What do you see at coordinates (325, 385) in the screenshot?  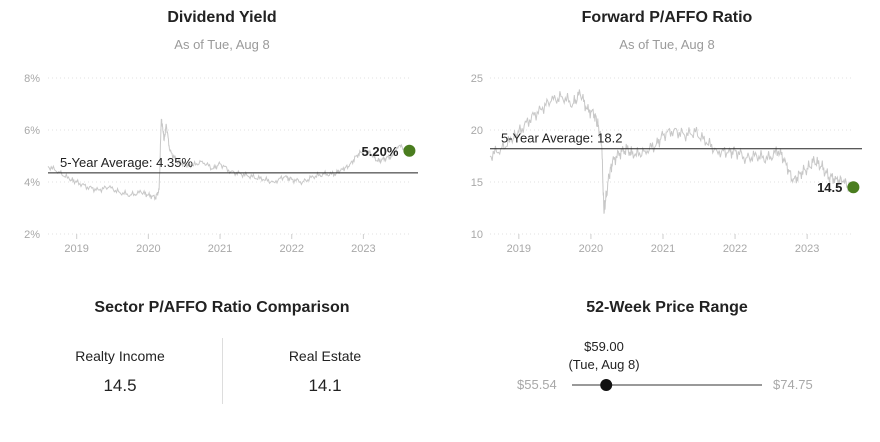 I see `sector-right-value: 14.1` at bounding box center [325, 385].